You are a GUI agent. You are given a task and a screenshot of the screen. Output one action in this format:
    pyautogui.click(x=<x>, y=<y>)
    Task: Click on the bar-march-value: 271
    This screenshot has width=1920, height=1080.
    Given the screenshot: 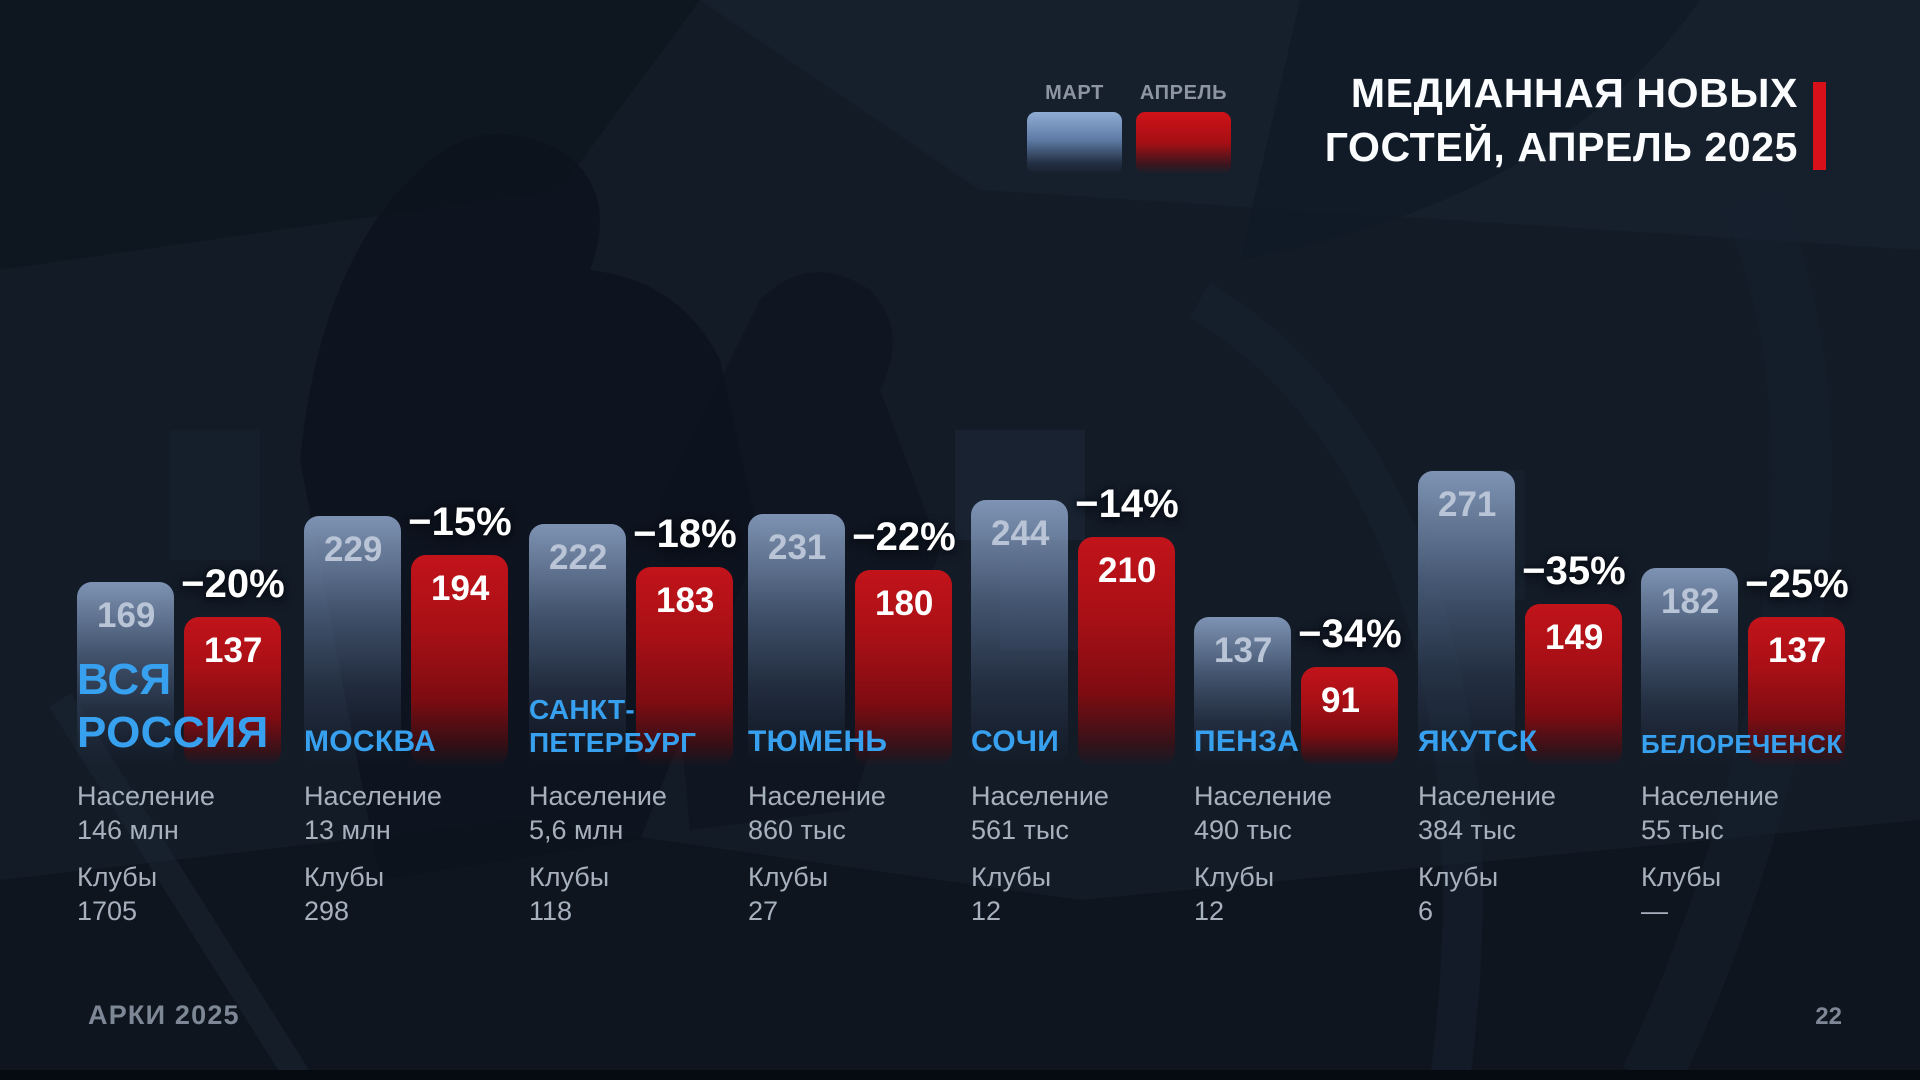 What is the action you would take?
    pyautogui.click(x=1467, y=504)
    